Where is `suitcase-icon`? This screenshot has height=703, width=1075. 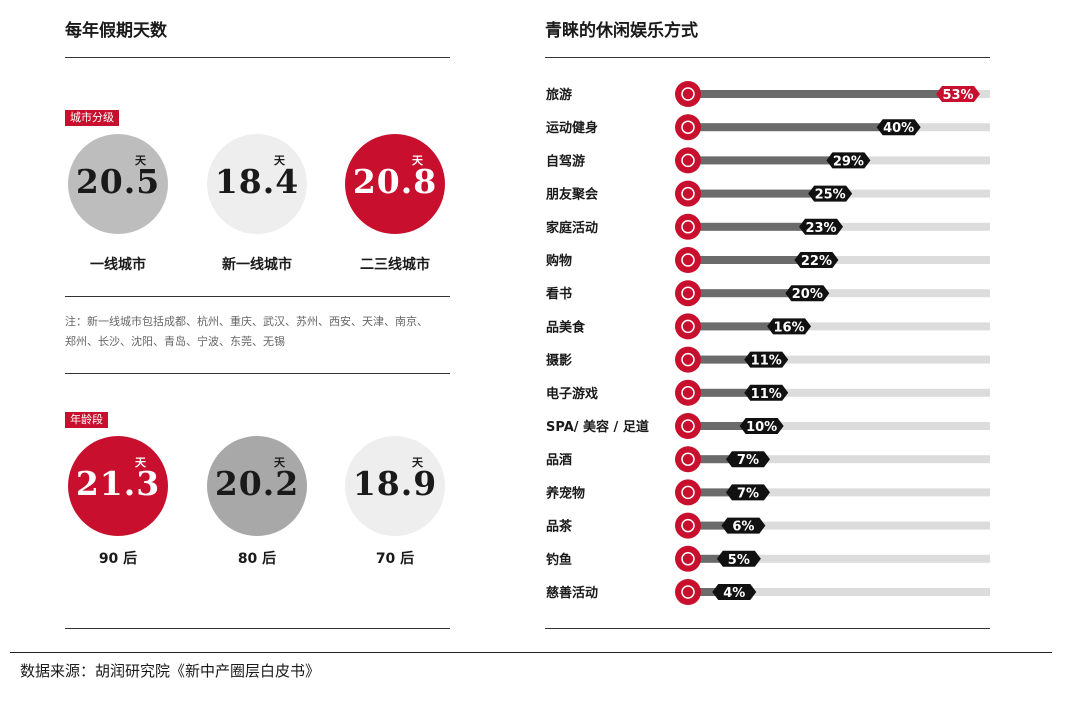 suitcase-icon is located at coordinates (688, 94).